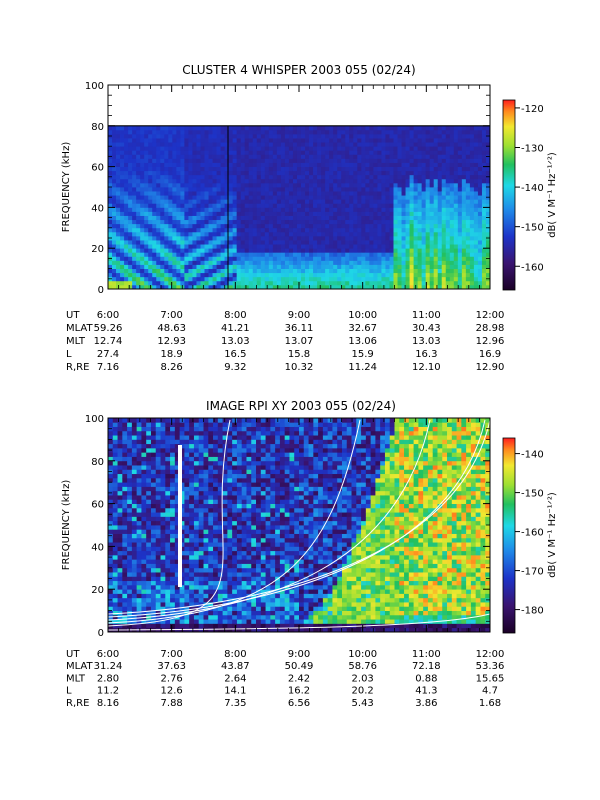  I want to click on ephemeris-value: 13.07, so click(299, 341).